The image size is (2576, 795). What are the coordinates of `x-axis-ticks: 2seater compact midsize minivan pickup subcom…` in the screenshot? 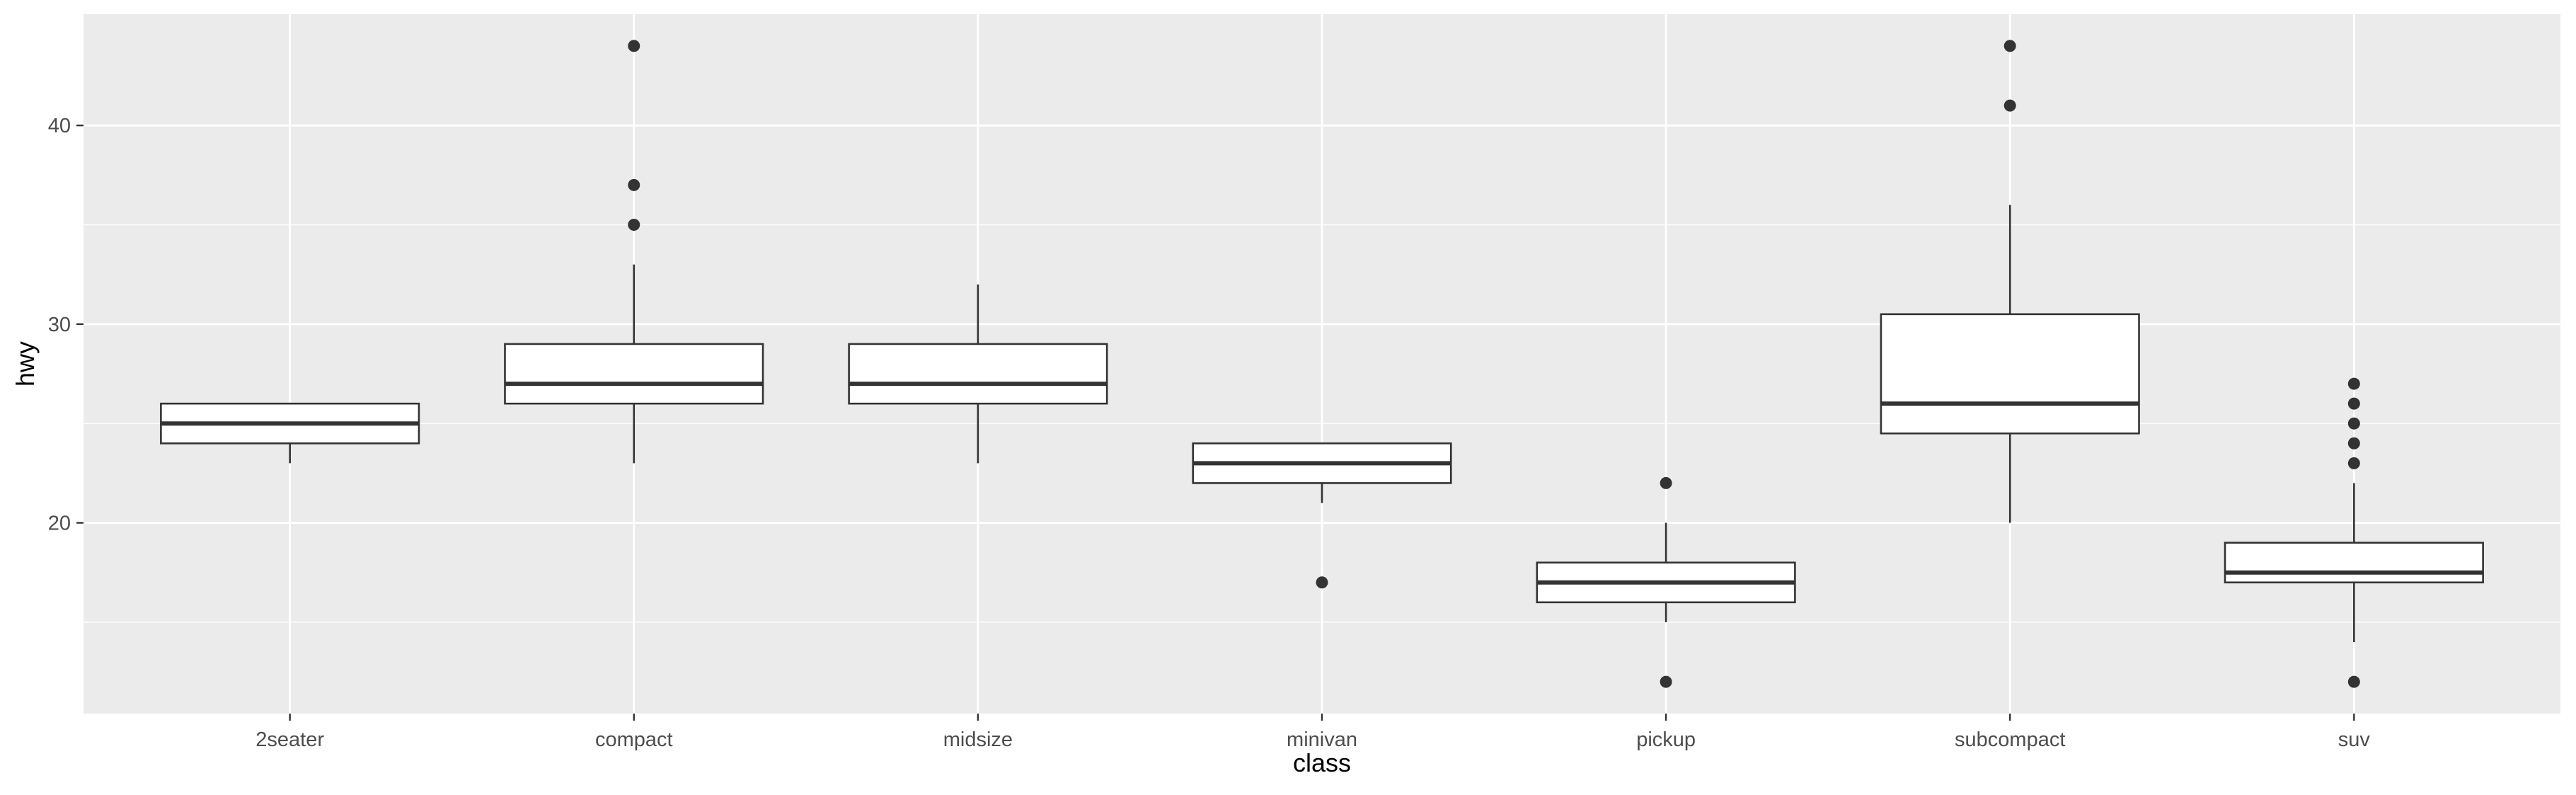 It's located at (1313, 732).